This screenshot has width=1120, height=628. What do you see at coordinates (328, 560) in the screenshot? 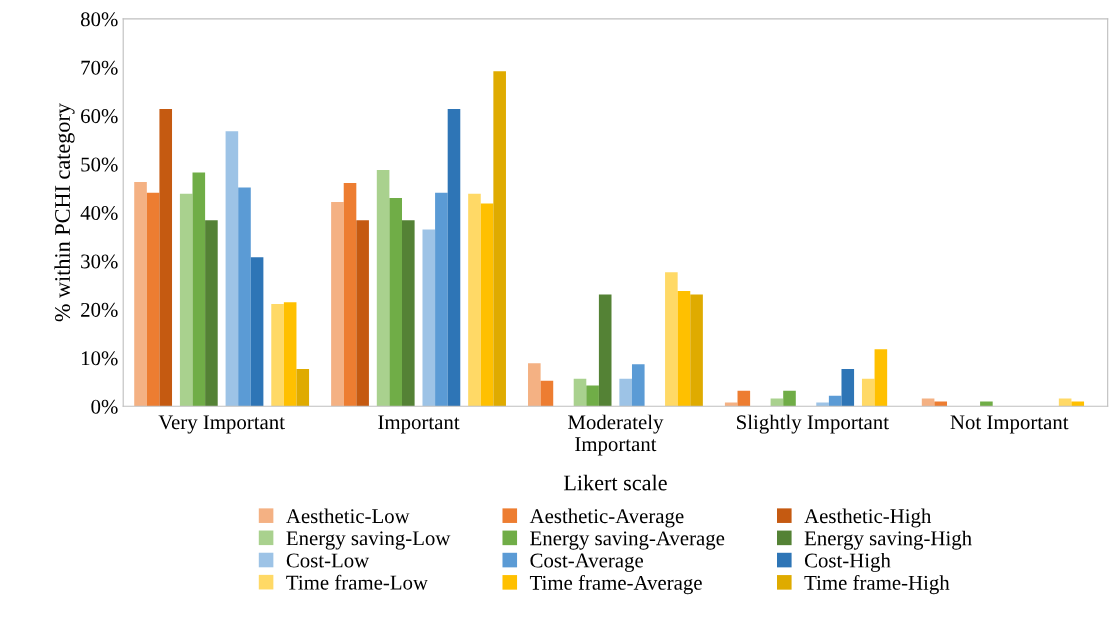
I see `legend-label: Cost-Low` at bounding box center [328, 560].